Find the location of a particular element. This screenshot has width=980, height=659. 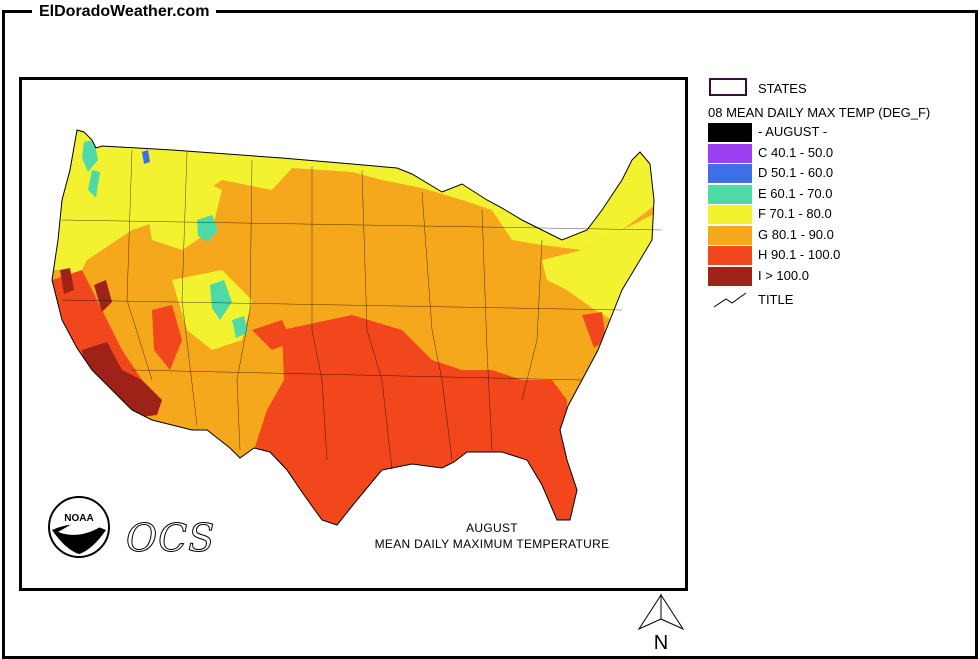

legend-class-row: H 90.1 - 100.0 is located at coordinates (836, 255).